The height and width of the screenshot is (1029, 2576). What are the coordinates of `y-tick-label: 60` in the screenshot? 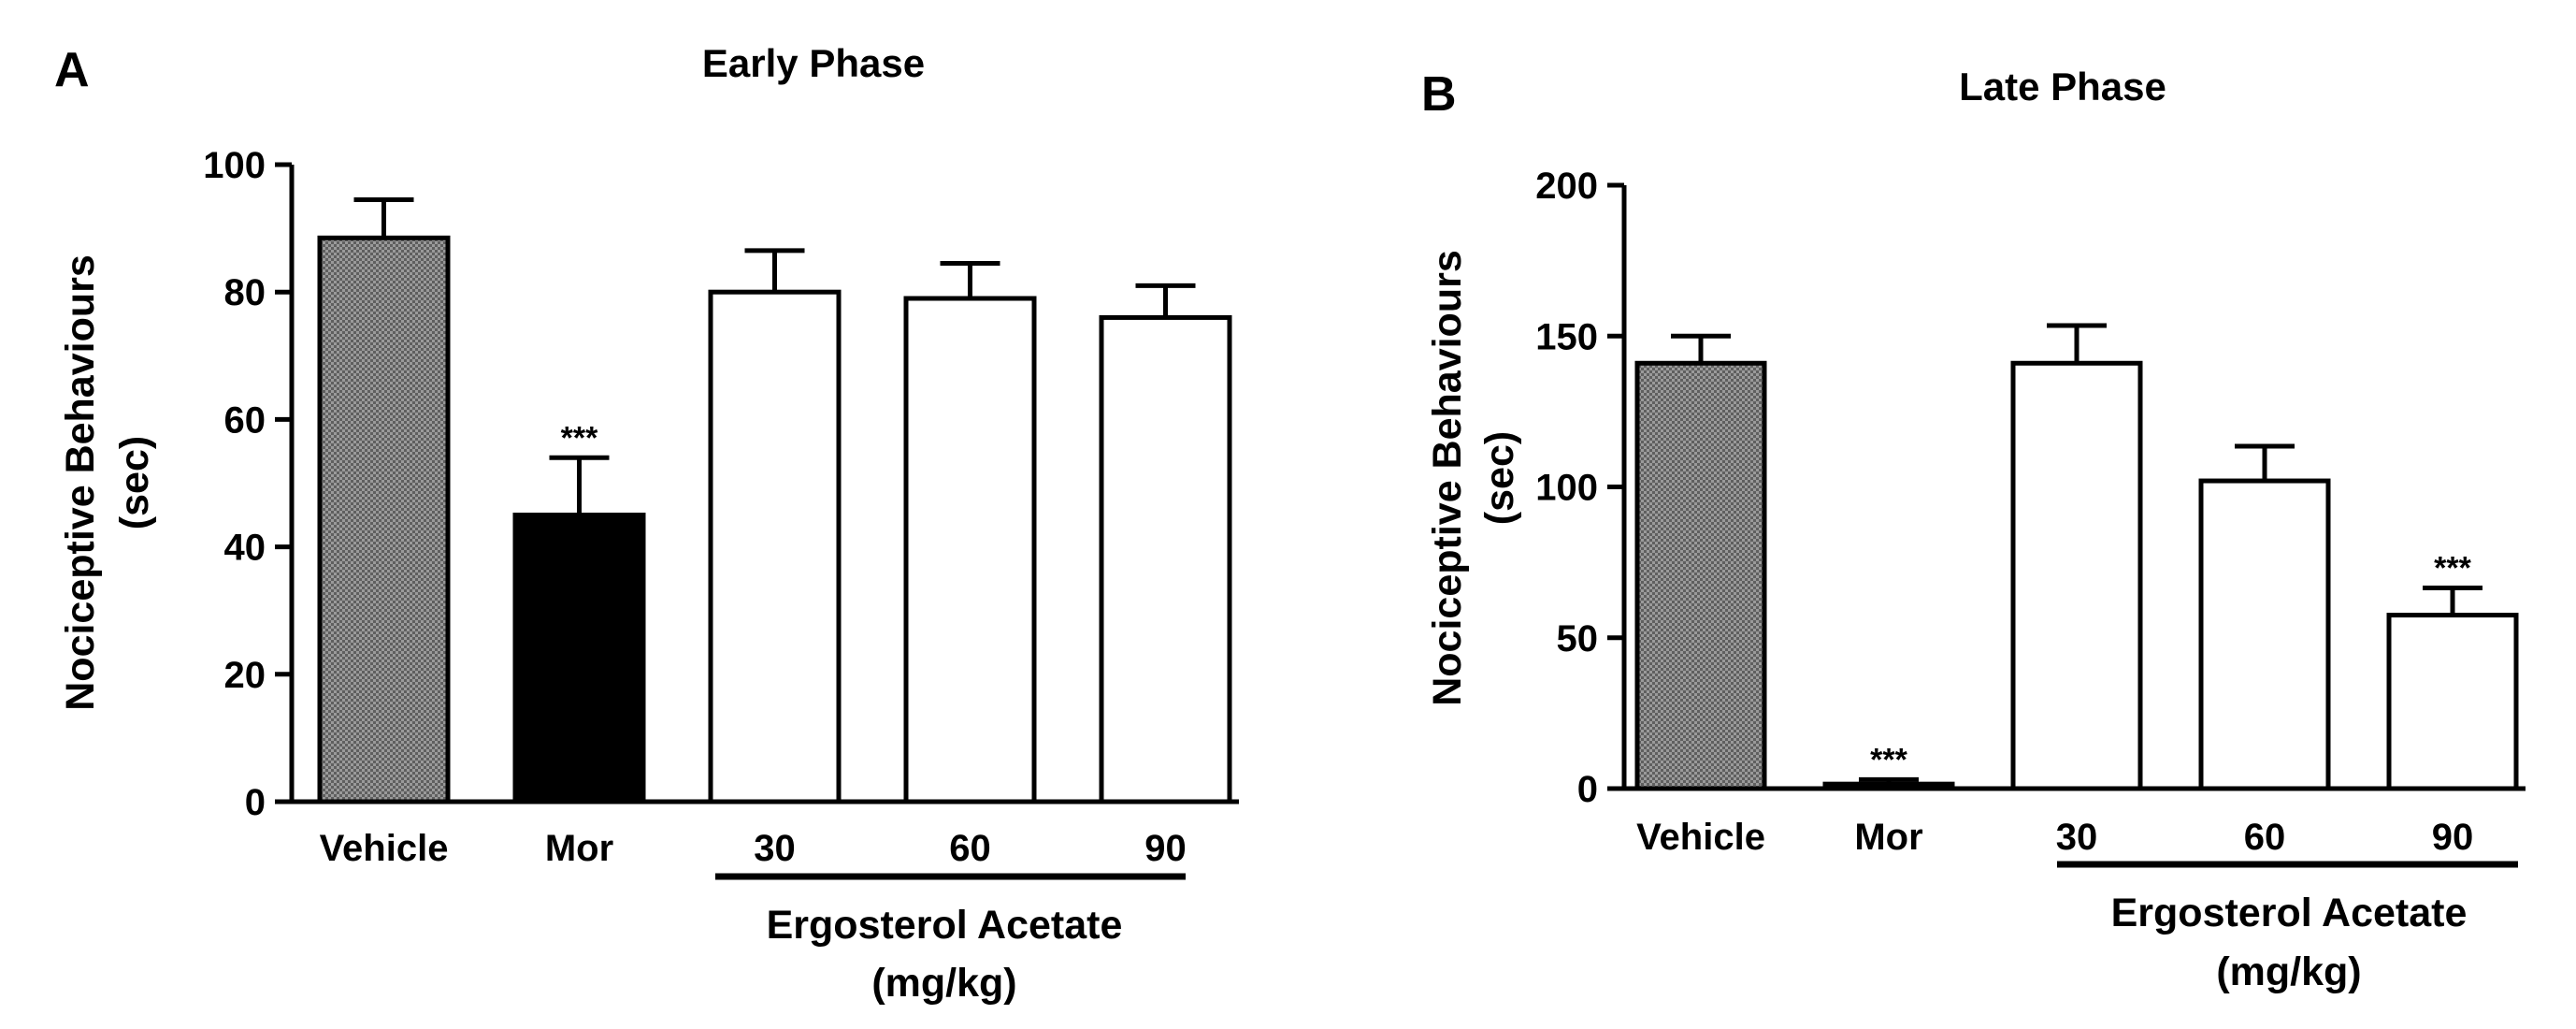 It's located at (245, 420).